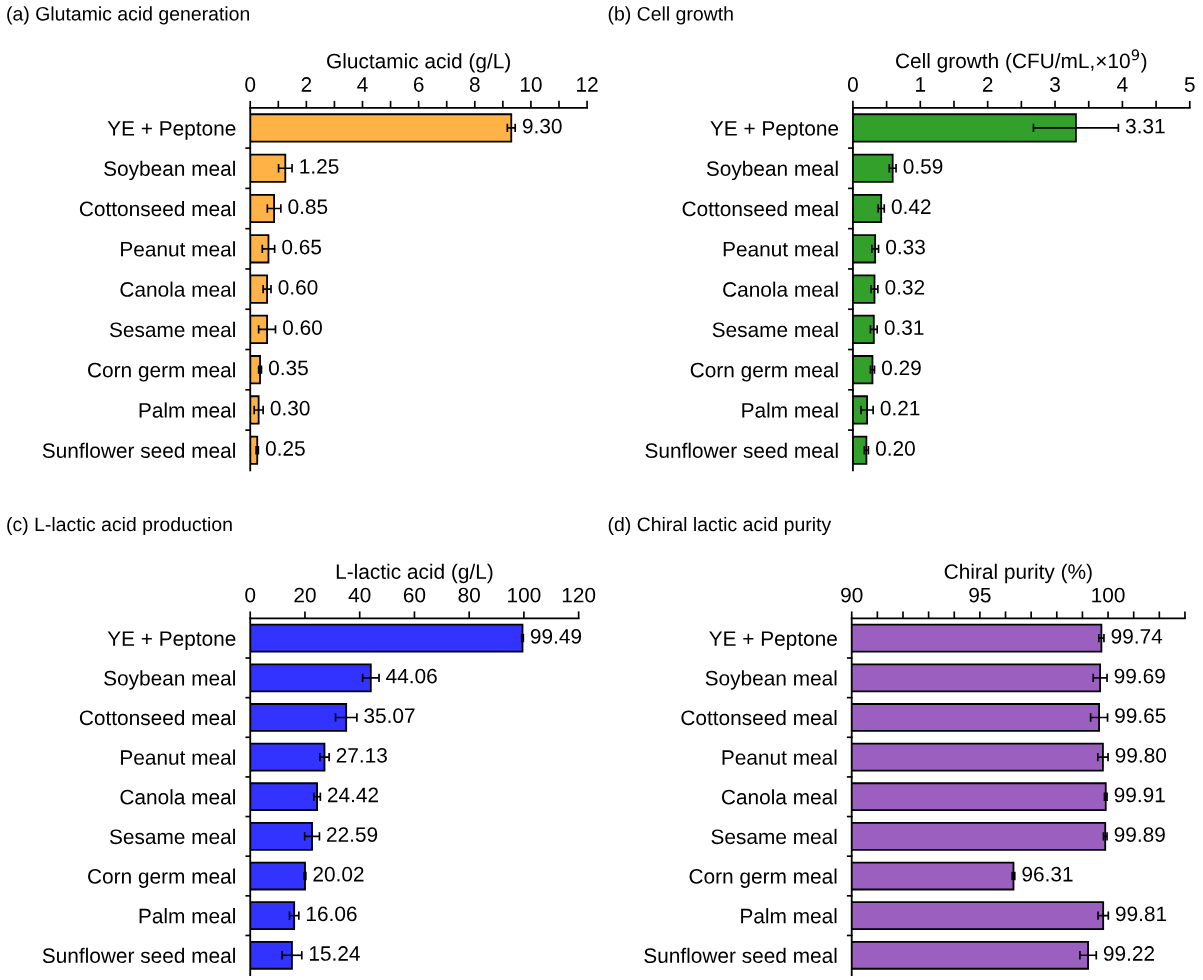 The image size is (1203, 980). I want to click on x-tick-label: 3, so click(1055, 84).